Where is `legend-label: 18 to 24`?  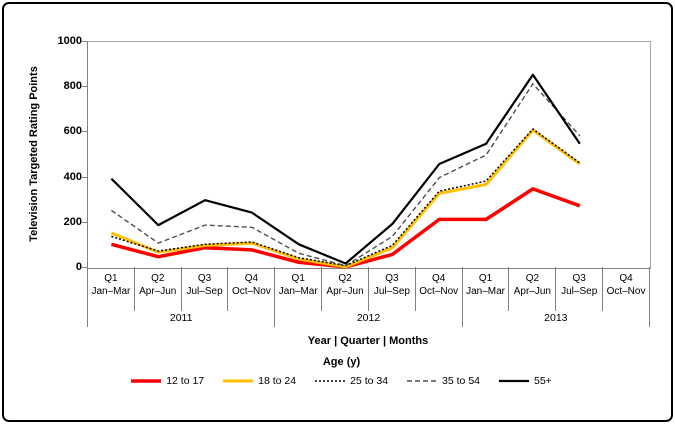
legend-label: 18 to 24 is located at coordinates (277, 381).